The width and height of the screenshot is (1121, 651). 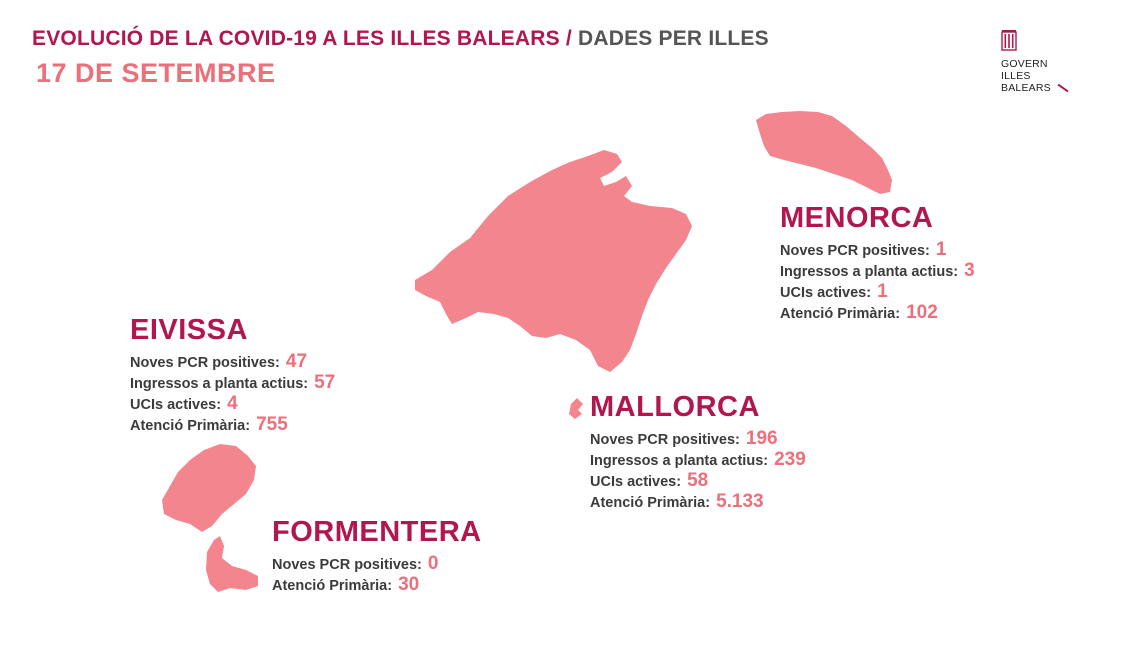 I want to click on govern-illes-balears-logo: GOVERN ILLES BALEARS, so click(x=1041, y=62).